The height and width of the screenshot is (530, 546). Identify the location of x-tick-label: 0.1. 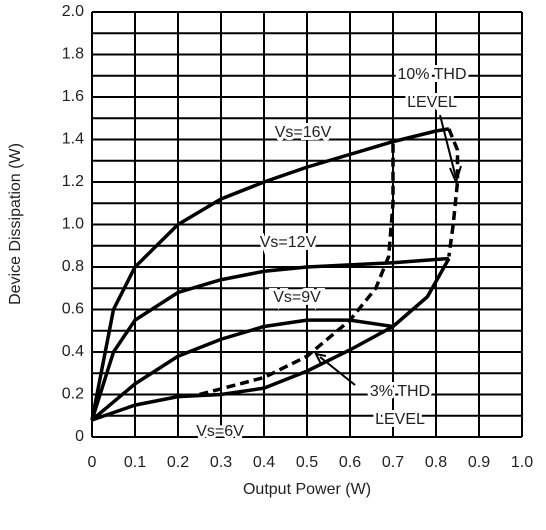
(135, 462).